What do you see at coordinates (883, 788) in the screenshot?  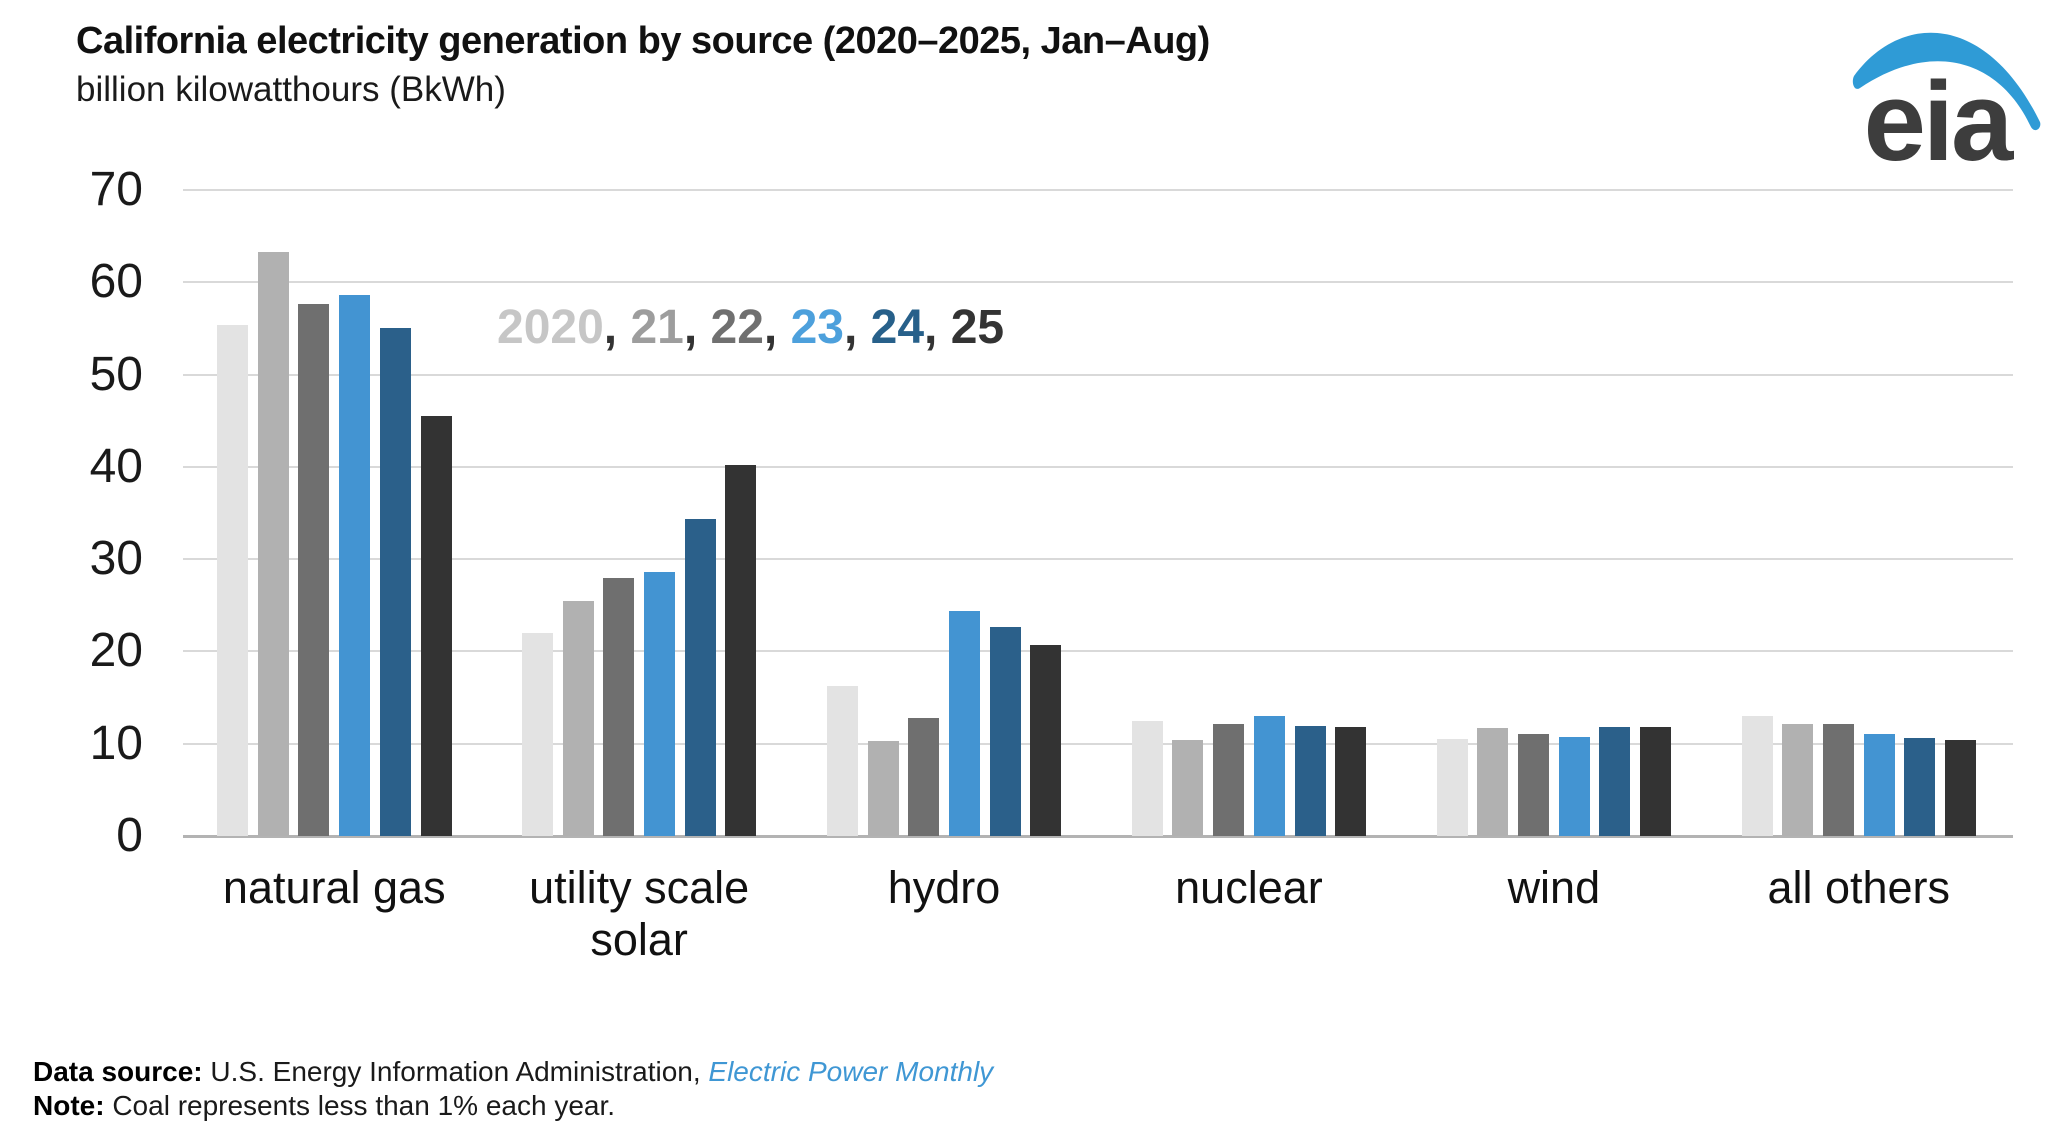 I see `bar-21-hydro` at bounding box center [883, 788].